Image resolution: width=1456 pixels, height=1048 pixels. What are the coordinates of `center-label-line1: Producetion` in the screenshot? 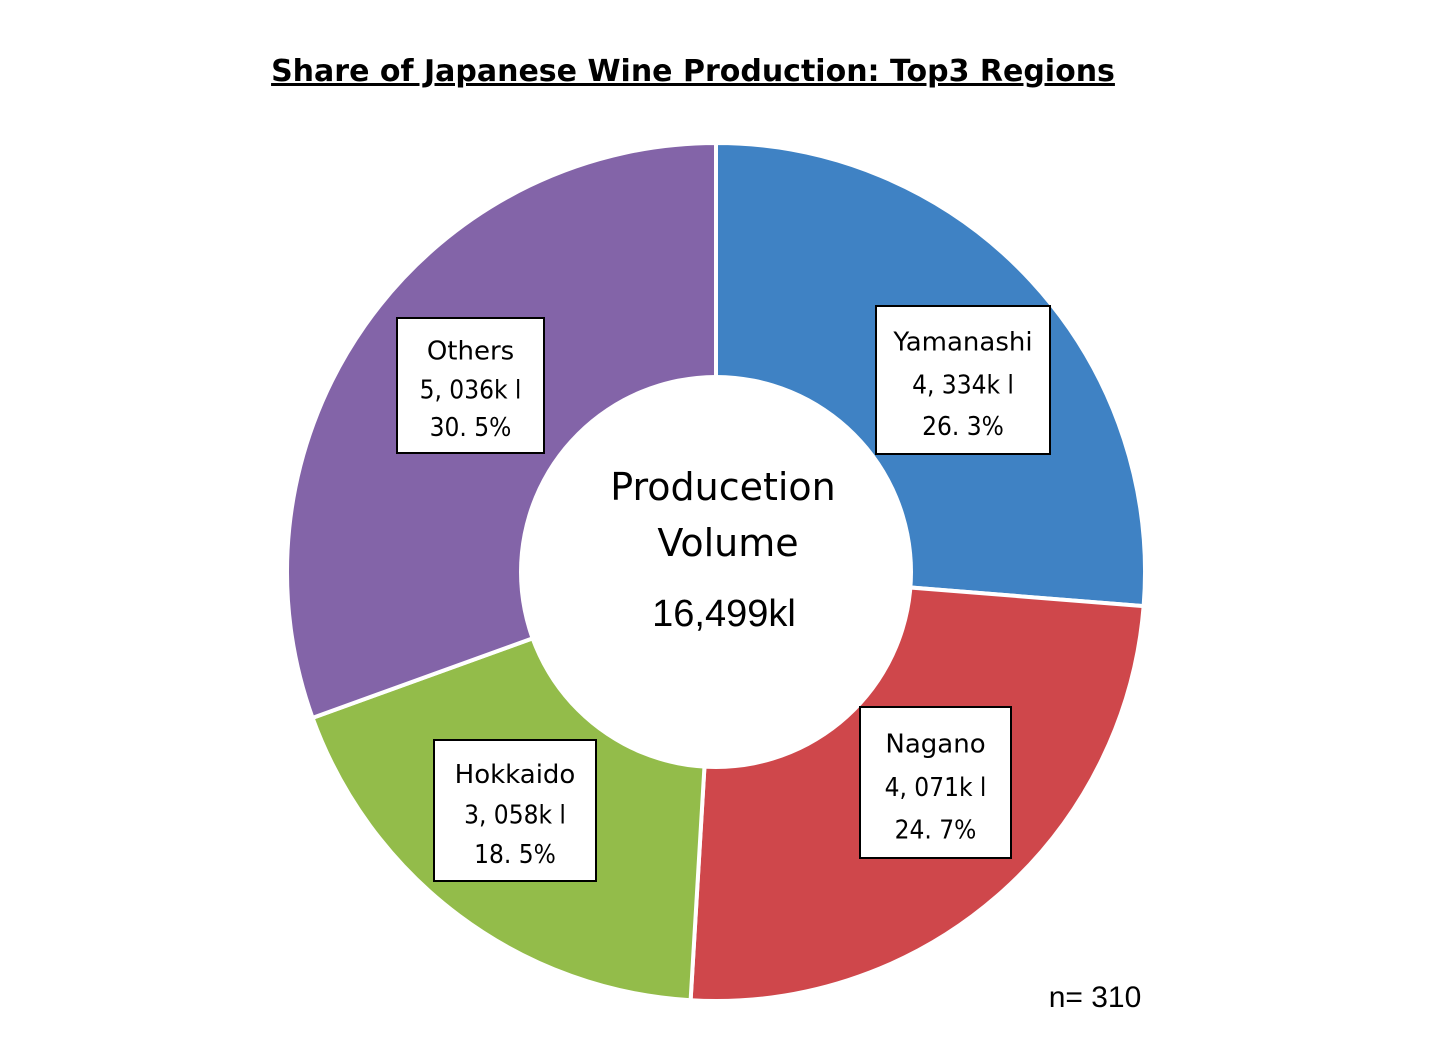 It's located at (723, 487).